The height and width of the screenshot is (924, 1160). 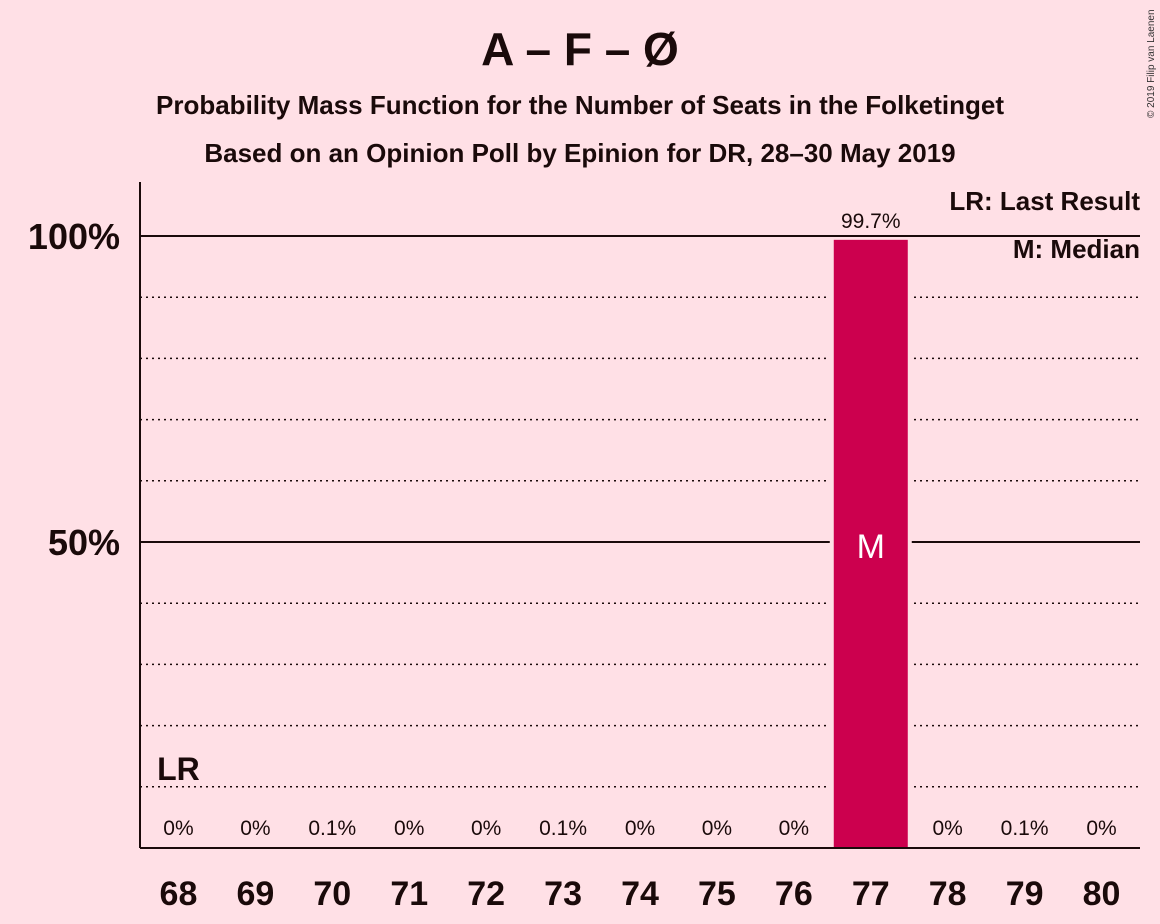 What do you see at coordinates (1025, 828) in the screenshot?
I see `data-label-79: 0.1%` at bounding box center [1025, 828].